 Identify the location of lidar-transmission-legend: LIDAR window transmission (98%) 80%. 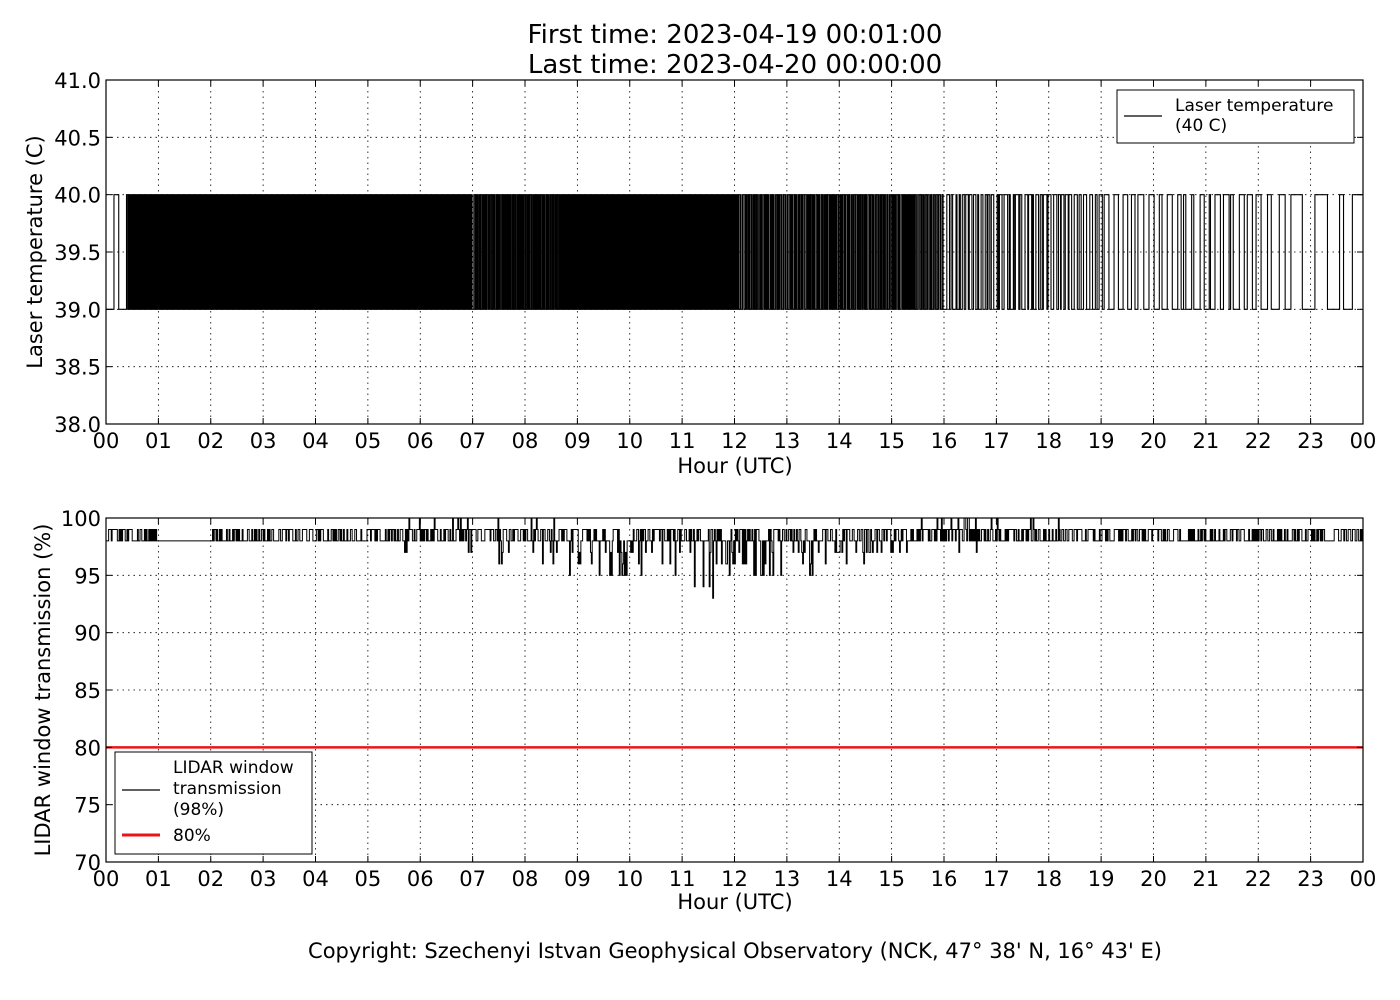
(213, 803).